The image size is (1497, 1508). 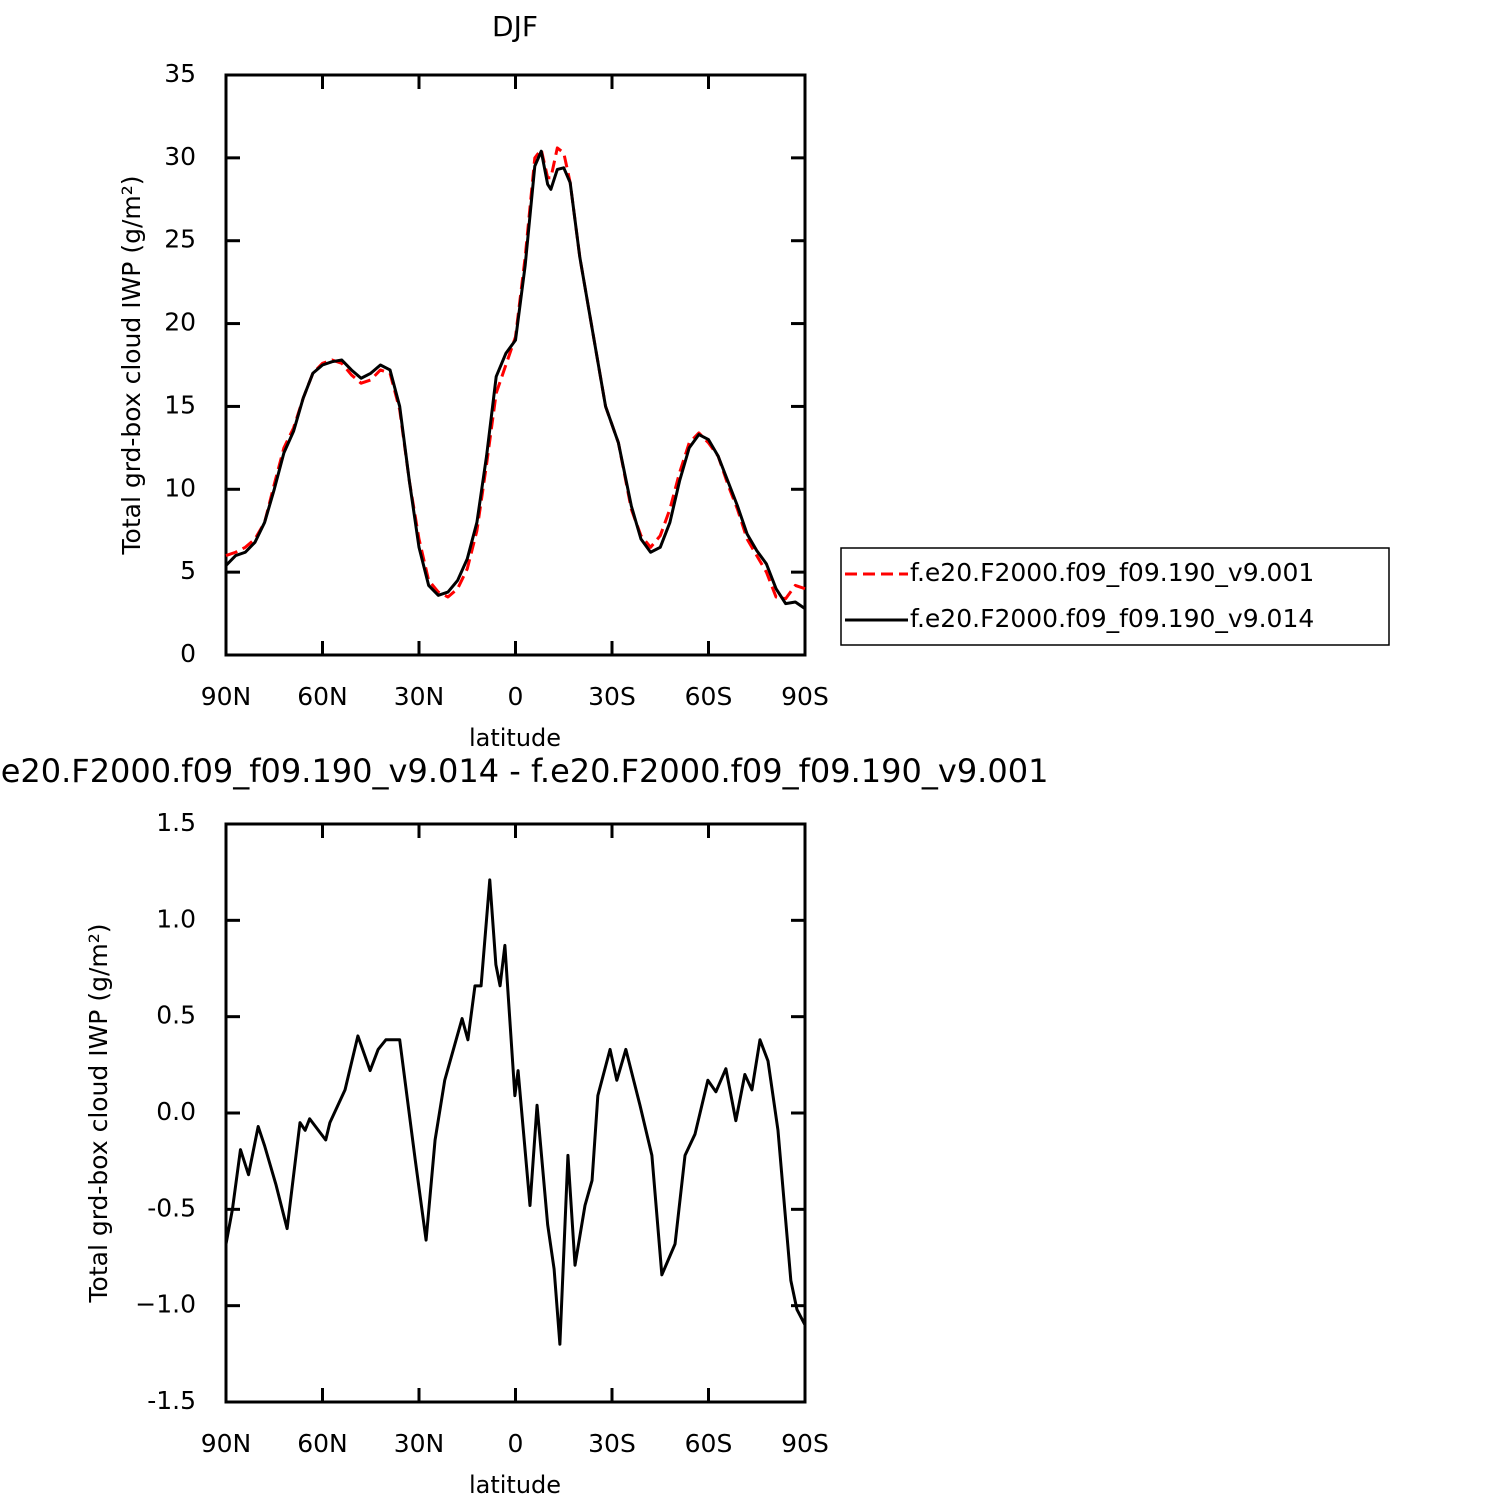 What do you see at coordinates (188, 653) in the screenshot?
I see `y-tick-label: 0` at bounding box center [188, 653].